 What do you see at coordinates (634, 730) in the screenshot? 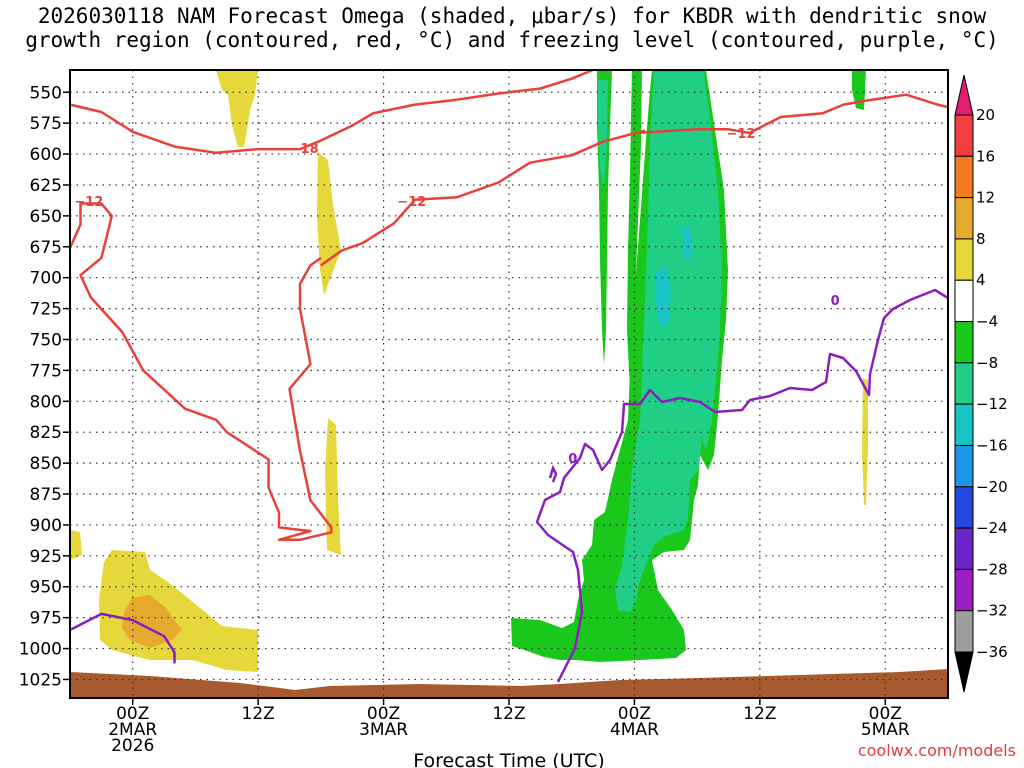
I see `x-tick-label: 4MAR` at bounding box center [634, 730].